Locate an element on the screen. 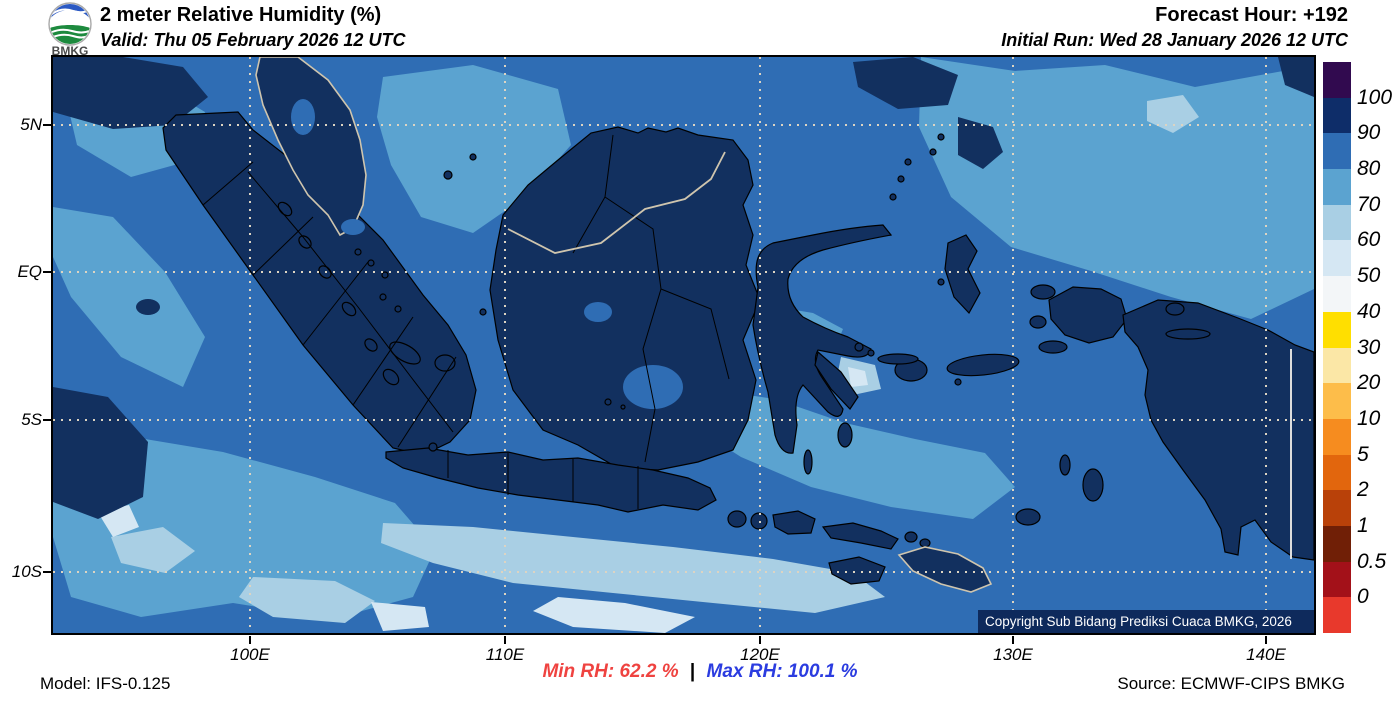 The width and height of the screenshot is (1400, 709). colorbar-label: 2 is located at coordinates (1363, 490).